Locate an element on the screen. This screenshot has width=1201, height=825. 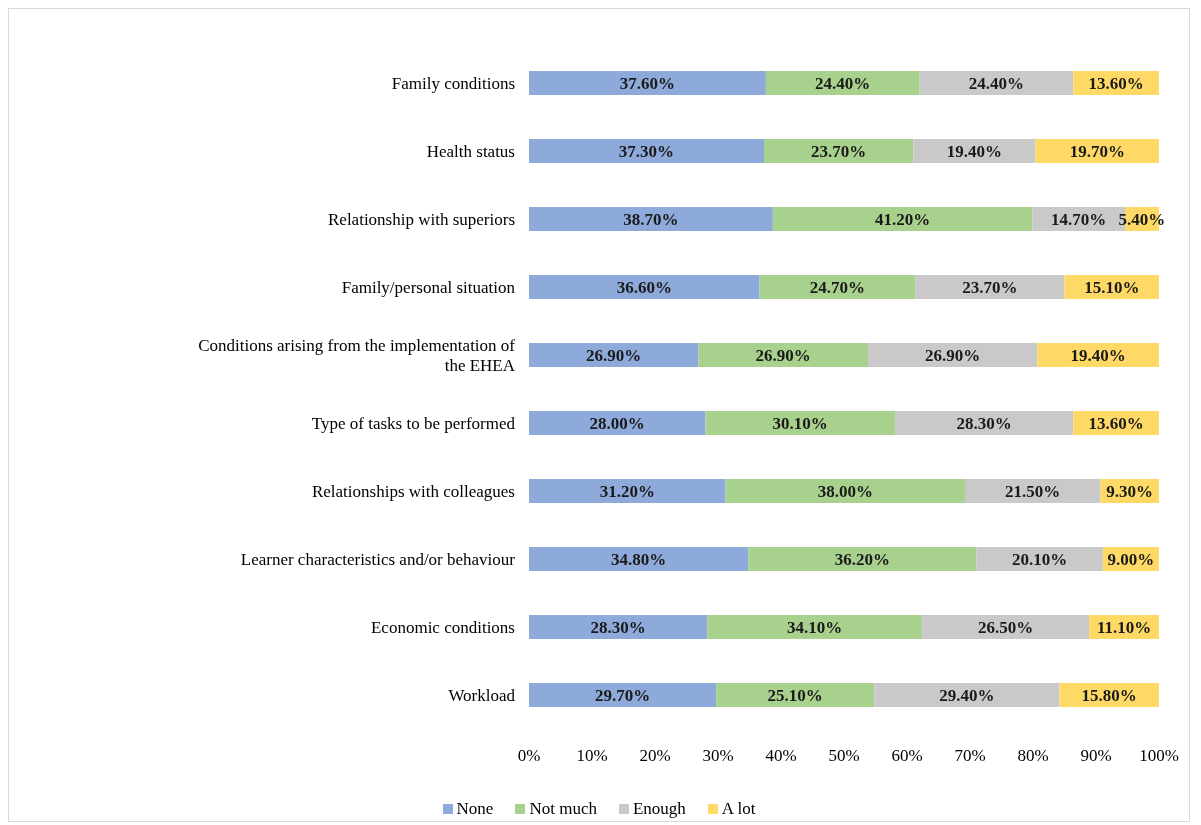
data-label: 31.20% is located at coordinates (627, 491).